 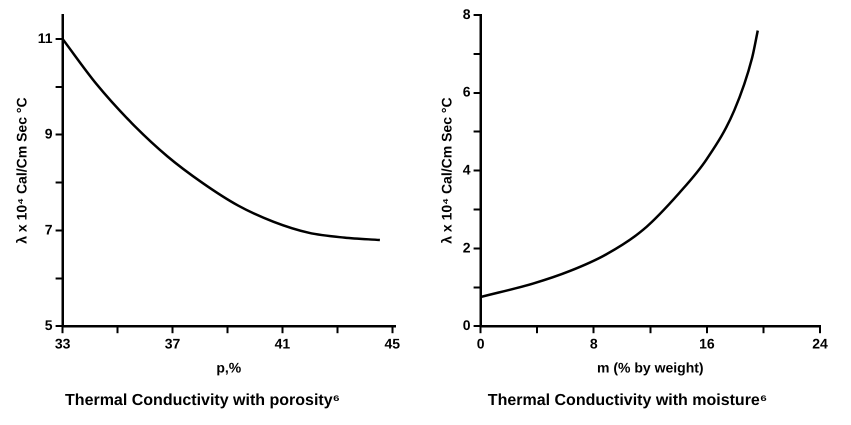 What do you see at coordinates (45, 38) in the screenshot?
I see `y-tick-label: 11` at bounding box center [45, 38].